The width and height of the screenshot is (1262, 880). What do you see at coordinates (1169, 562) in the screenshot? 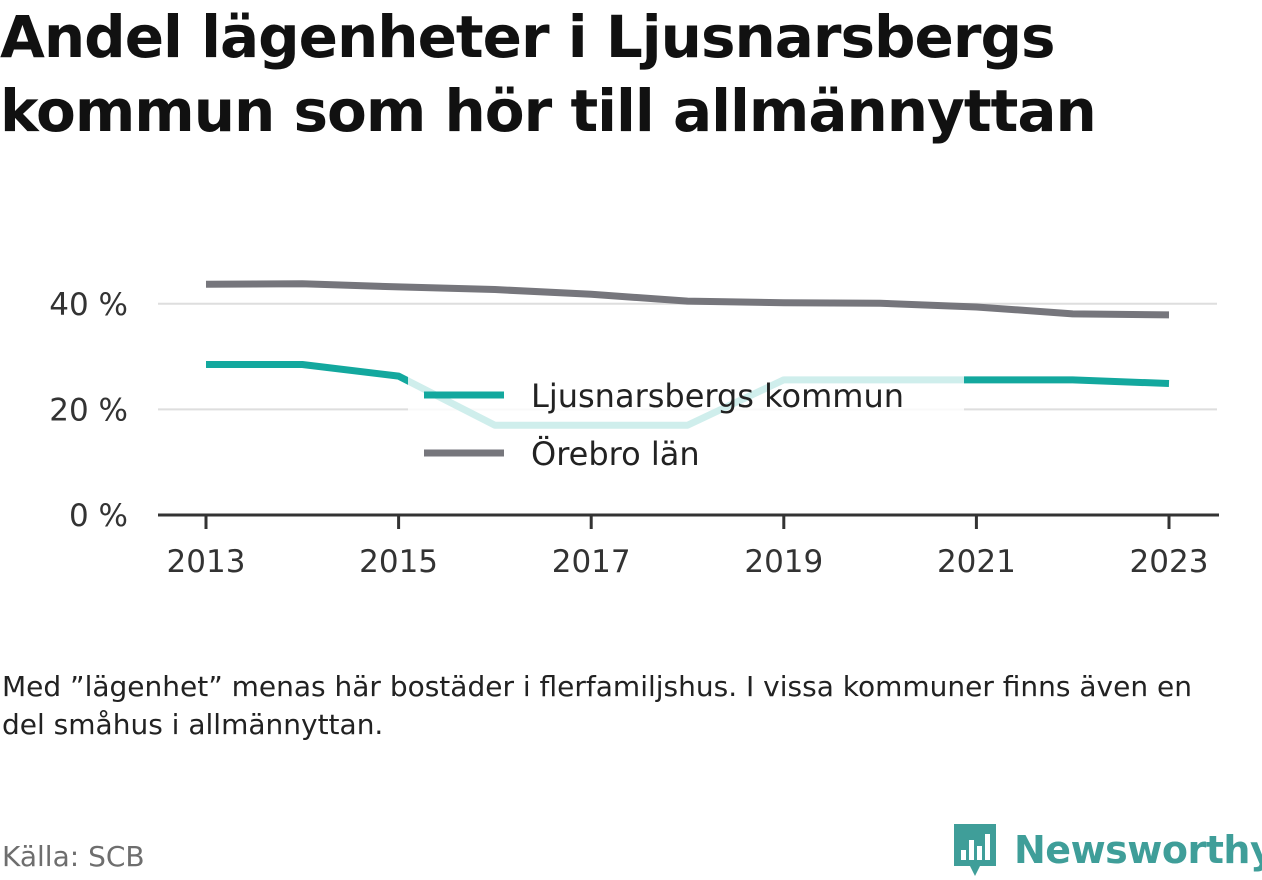
I see `x-tick-label: 2023` at bounding box center [1169, 562].